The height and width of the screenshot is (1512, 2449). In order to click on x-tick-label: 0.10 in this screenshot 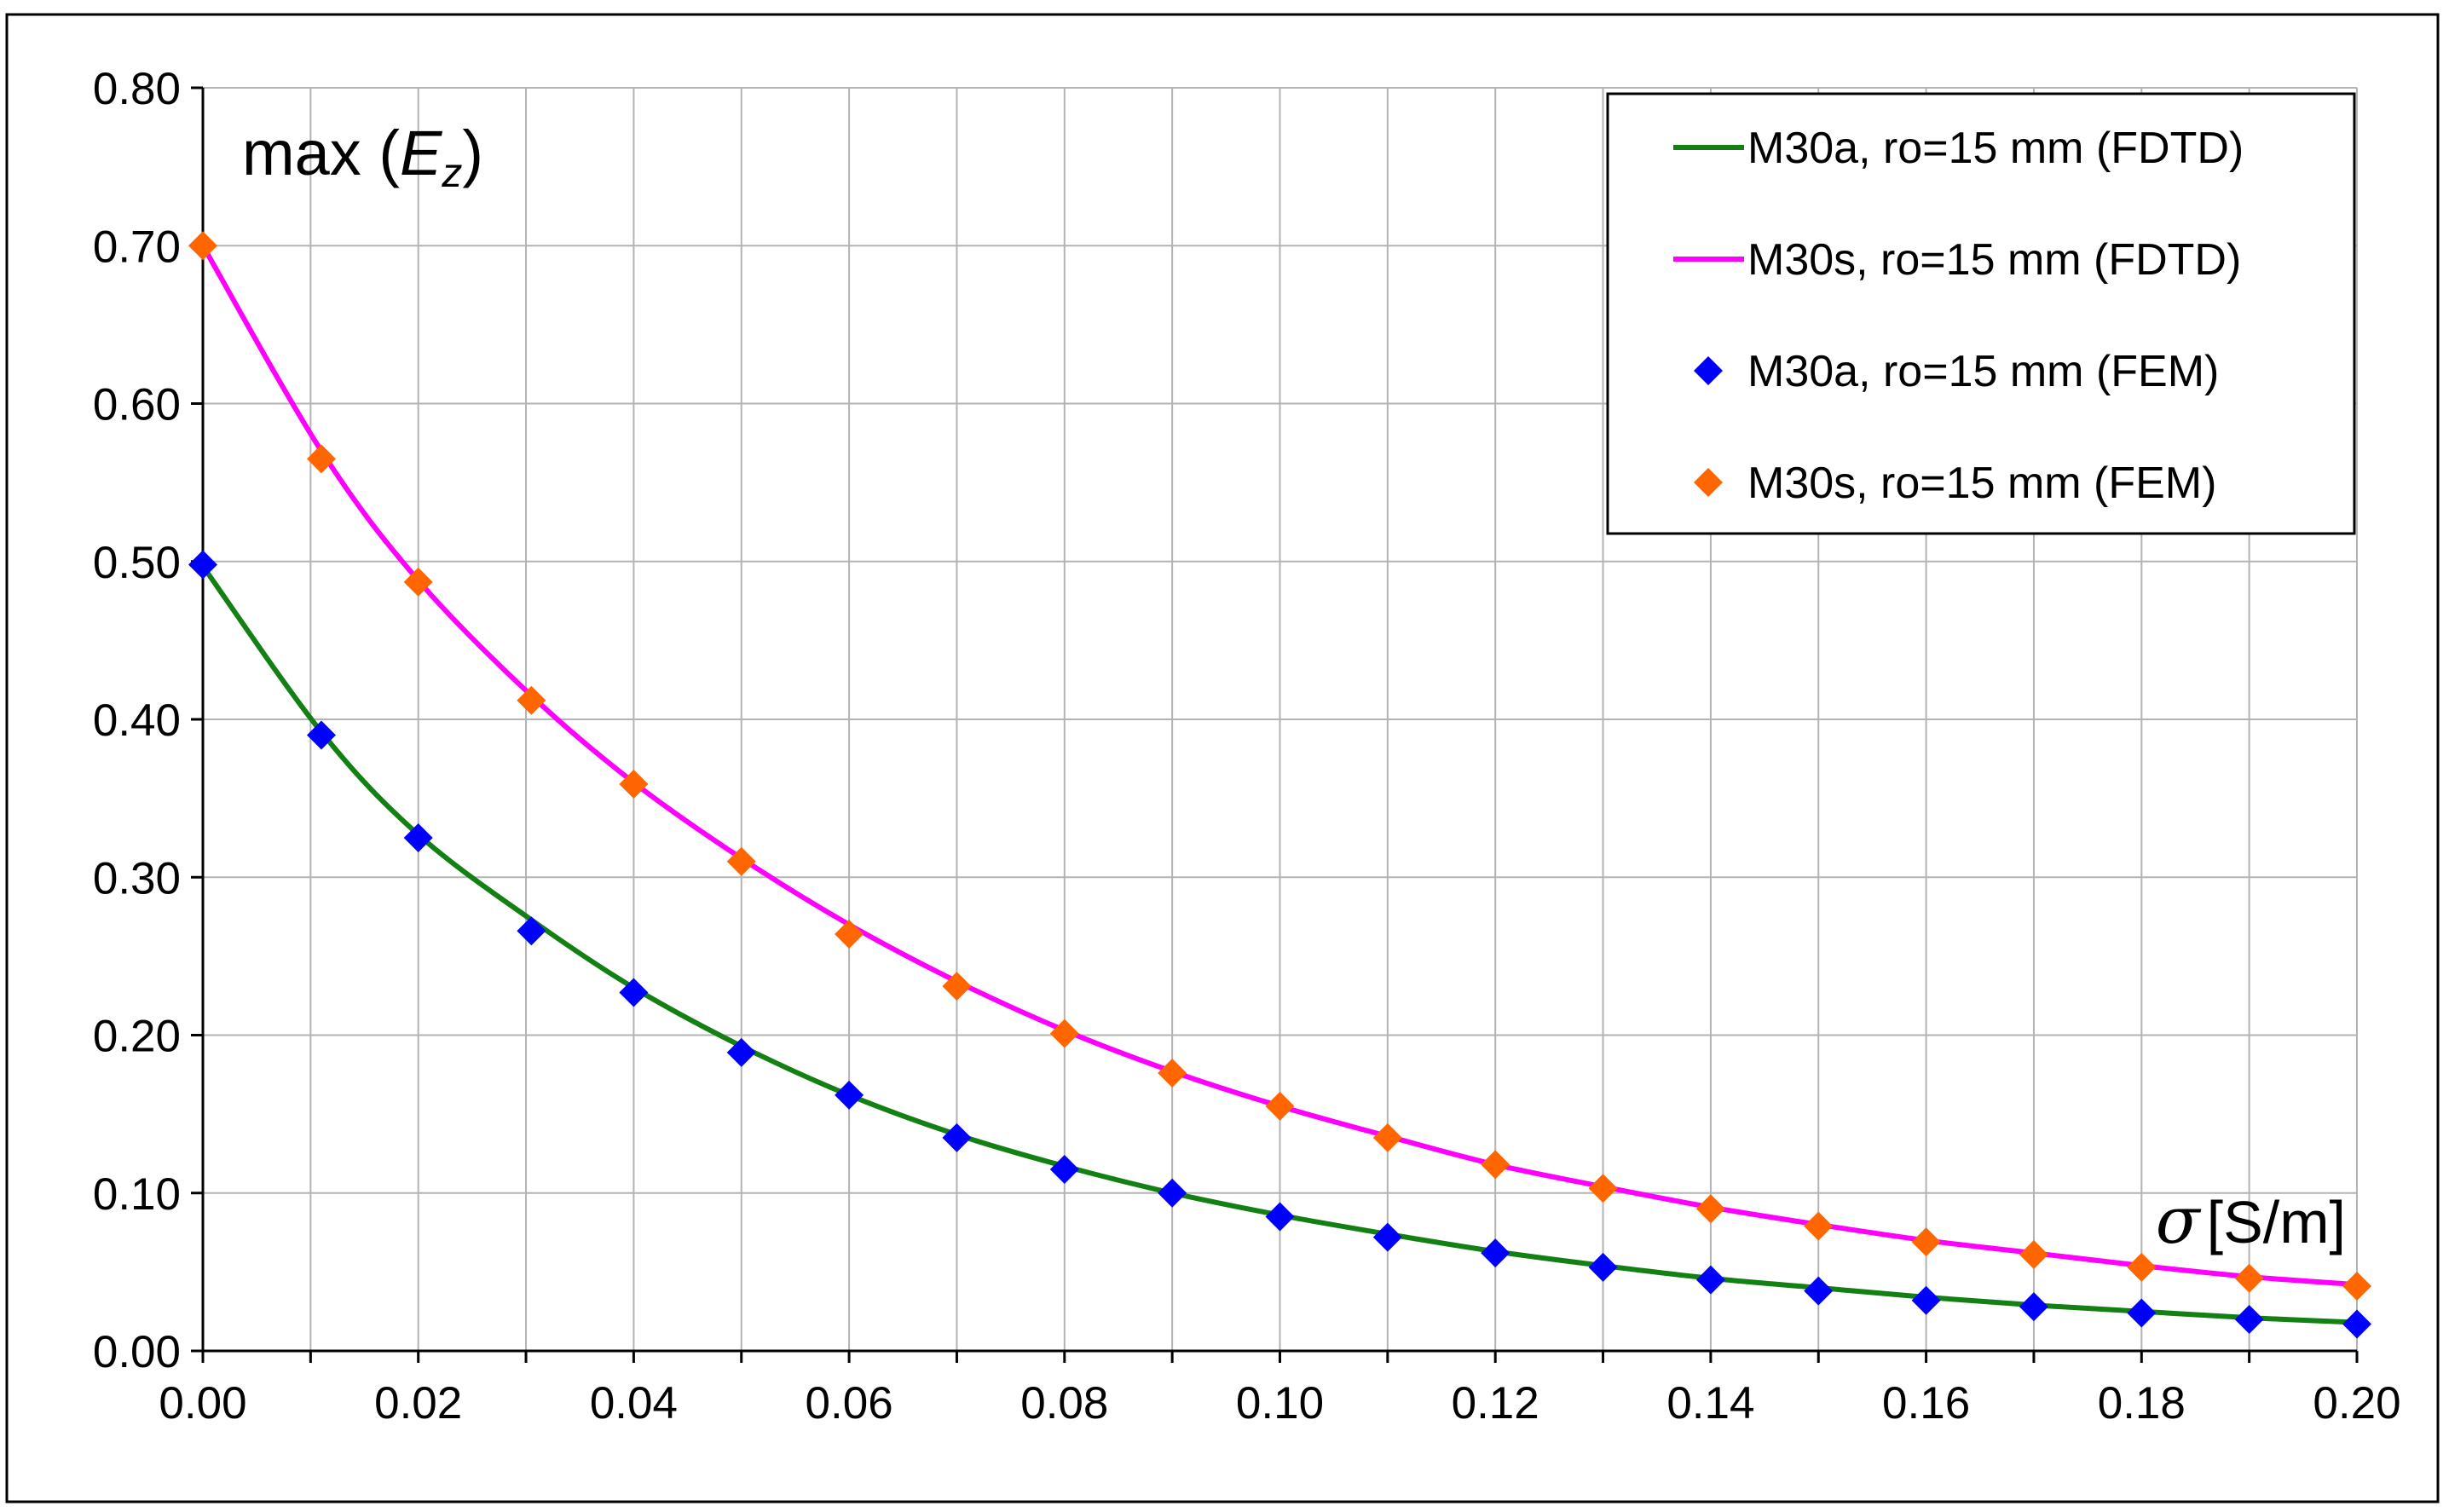, I will do `click(1280, 1403)`.